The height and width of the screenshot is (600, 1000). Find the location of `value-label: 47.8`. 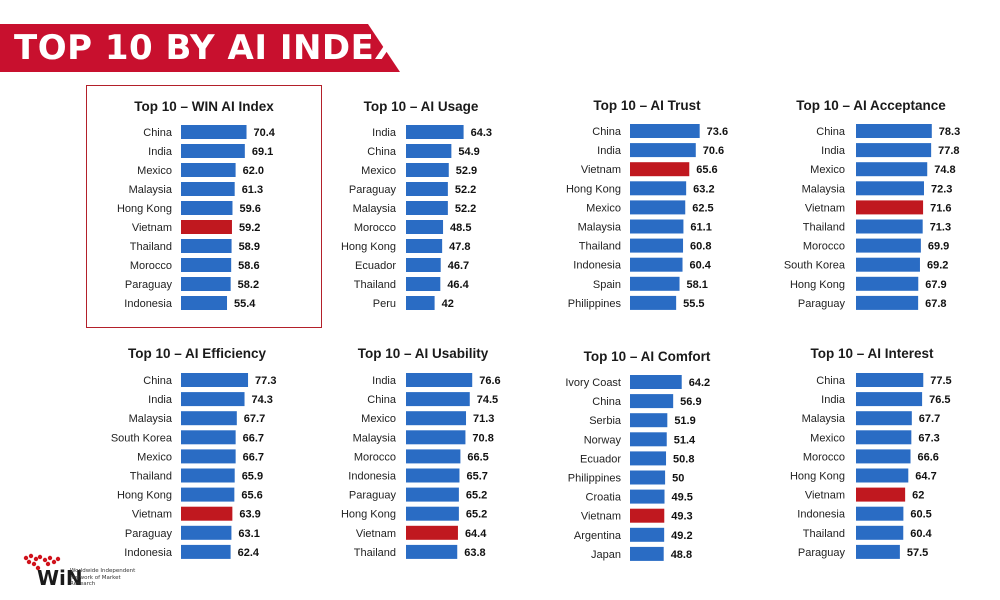

value-label: 47.8 is located at coordinates (459, 247).